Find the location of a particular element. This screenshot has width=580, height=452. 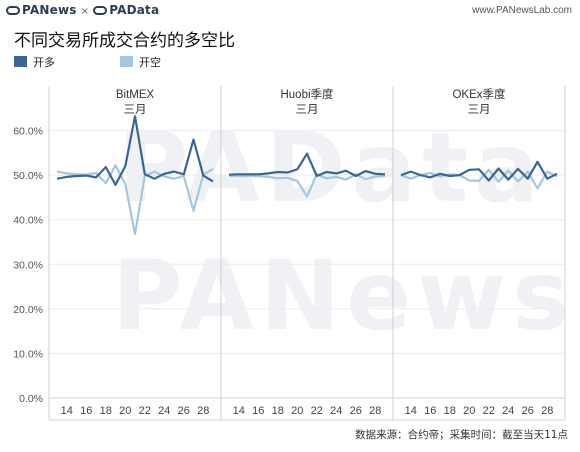

brand-left: PANews is located at coordinates (49, 10).